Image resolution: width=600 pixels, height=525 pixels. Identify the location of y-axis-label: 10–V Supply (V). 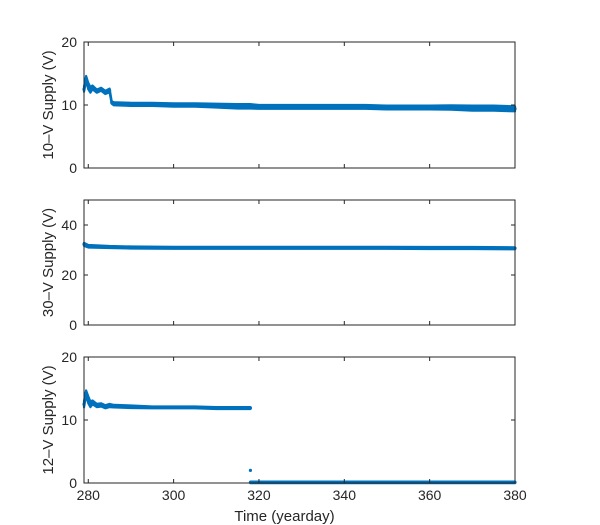
(48, 104).